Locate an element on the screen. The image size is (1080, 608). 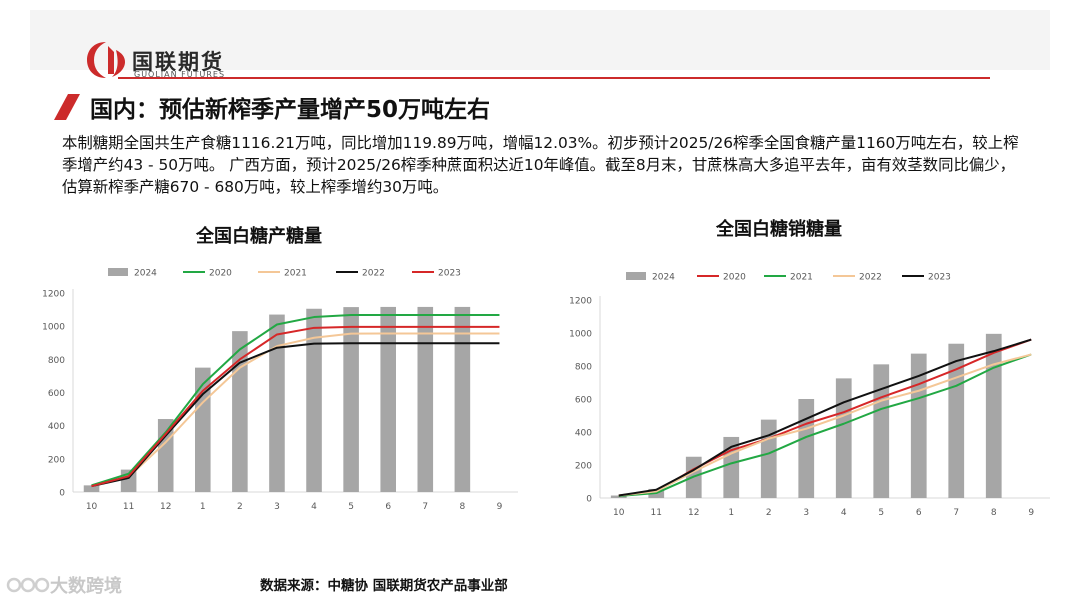
header-band is located at coordinates (540, 40).